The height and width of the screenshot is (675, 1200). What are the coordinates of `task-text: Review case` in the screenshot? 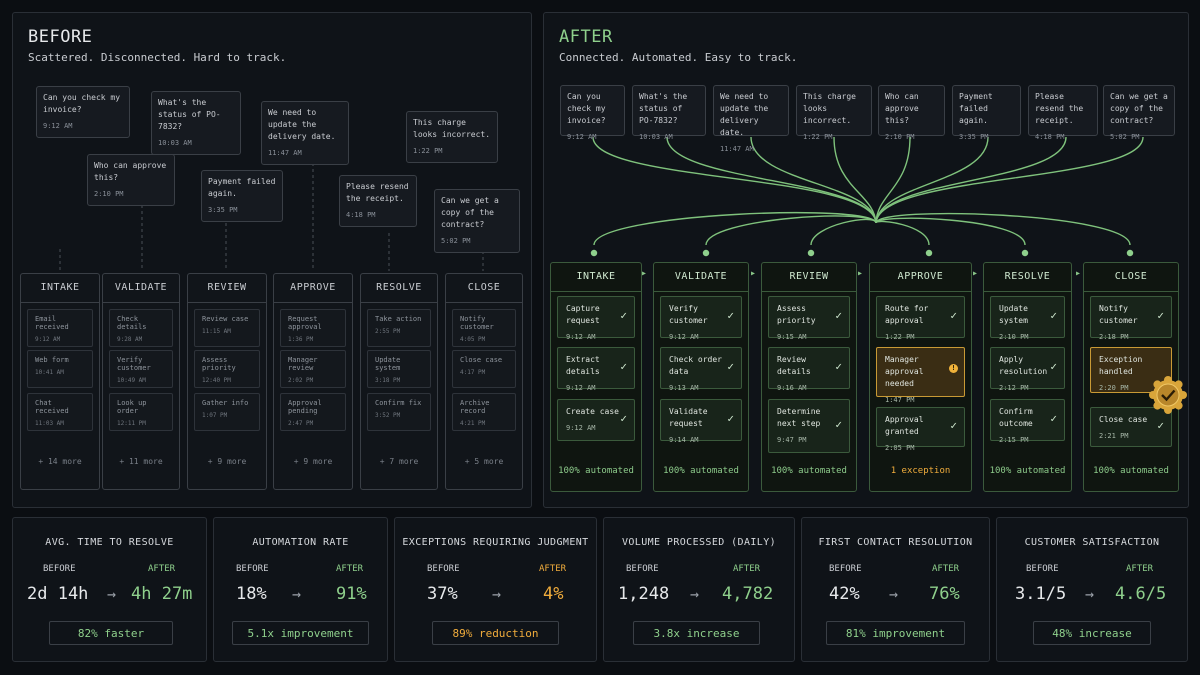 It's located at (225, 319).